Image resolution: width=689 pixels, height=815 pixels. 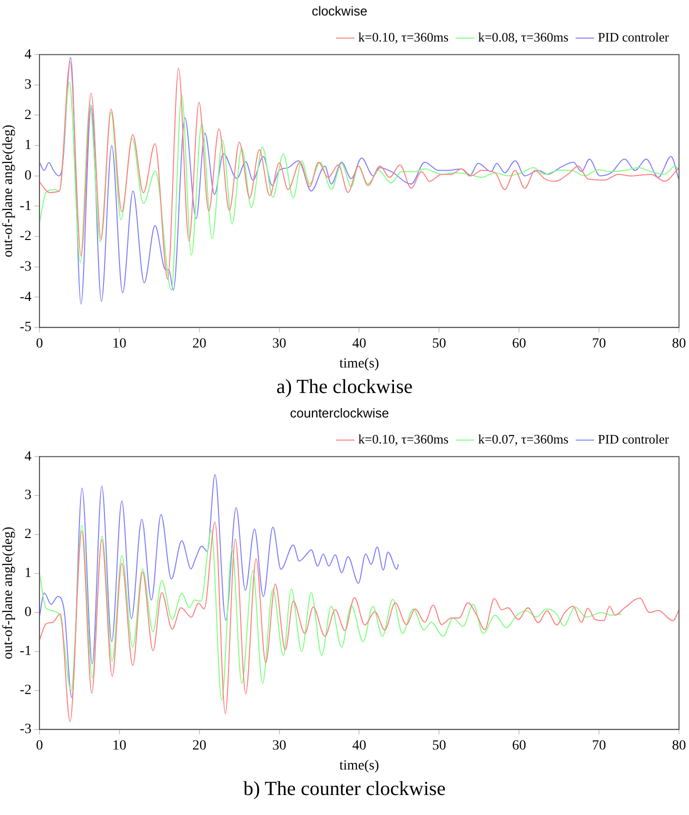 I want to click on y-tick-label: -4, so click(x=26, y=297).